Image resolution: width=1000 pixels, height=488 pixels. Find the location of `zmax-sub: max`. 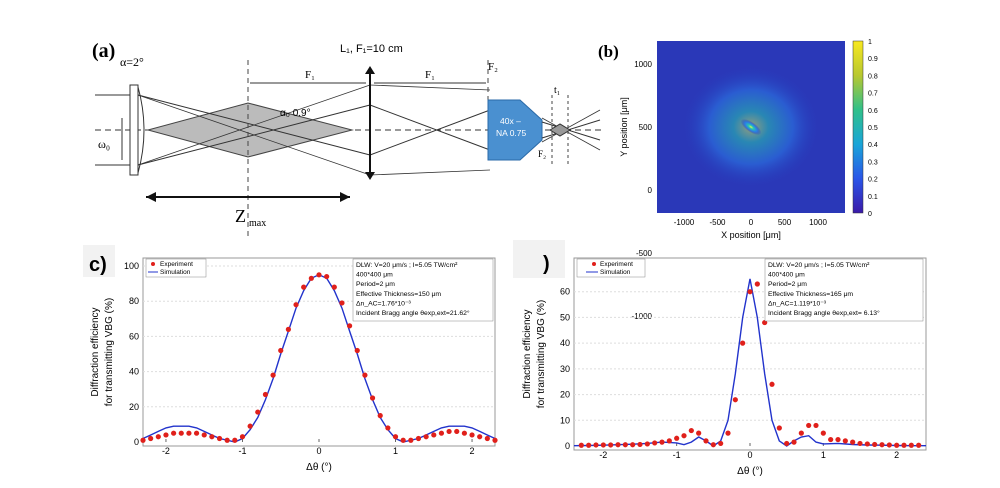

zmax-sub: max is located at coordinates (257, 223).